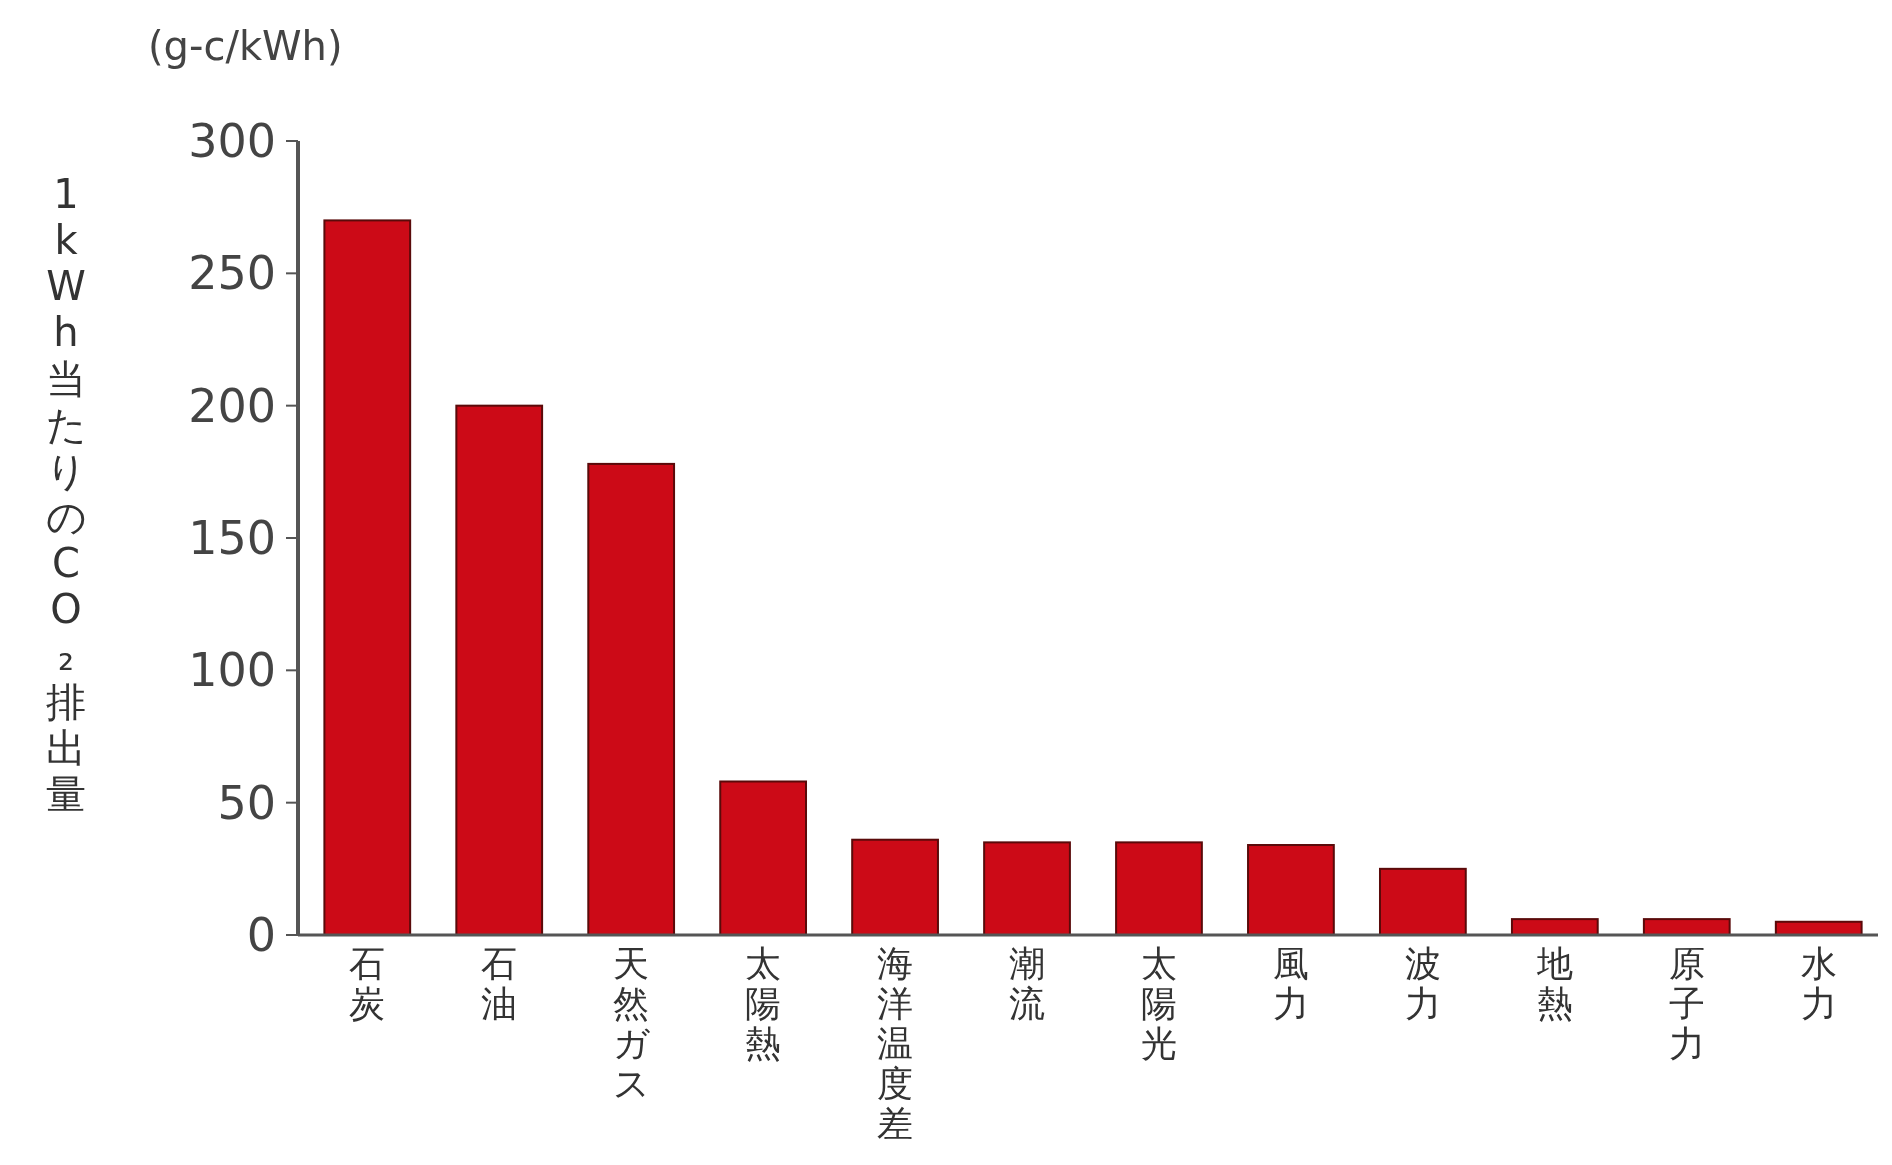  I want to click on y-tick-label: 300, so click(232, 141).